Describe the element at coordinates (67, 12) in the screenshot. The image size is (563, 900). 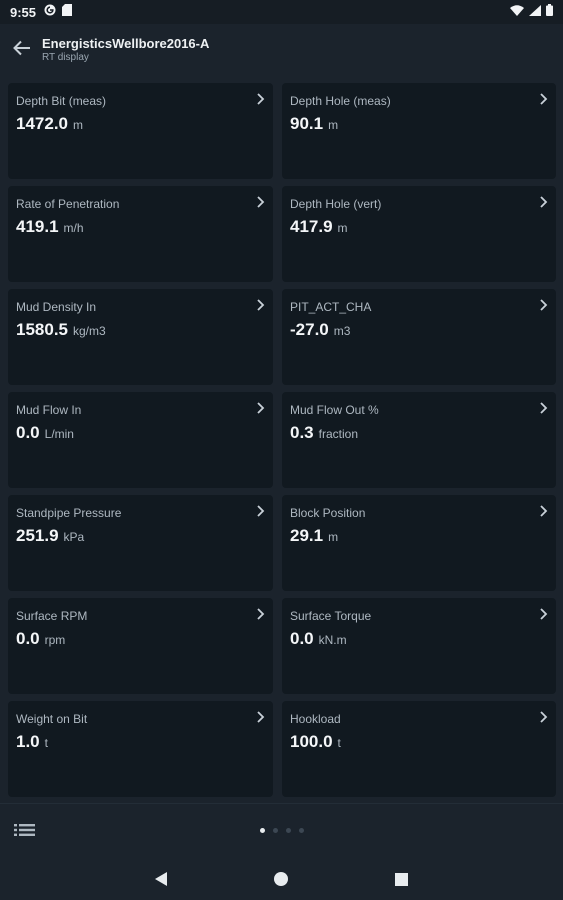
I see `sd-card-icon` at that location.